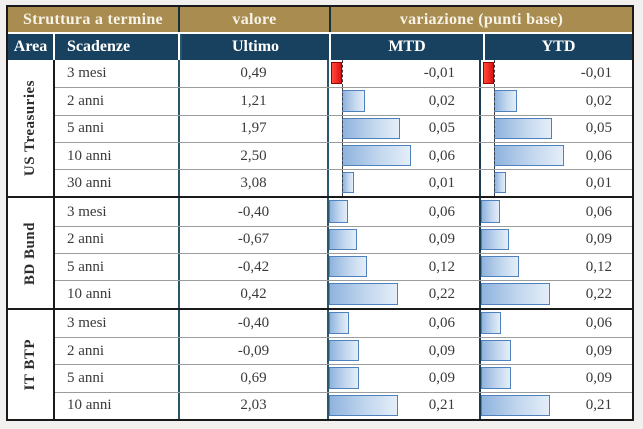 This screenshot has height=429, width=643. What do you see at coordinates (441, 266) in the screenshot?
I see `mtd-value: 0,12` at bounding box center [441, 266].